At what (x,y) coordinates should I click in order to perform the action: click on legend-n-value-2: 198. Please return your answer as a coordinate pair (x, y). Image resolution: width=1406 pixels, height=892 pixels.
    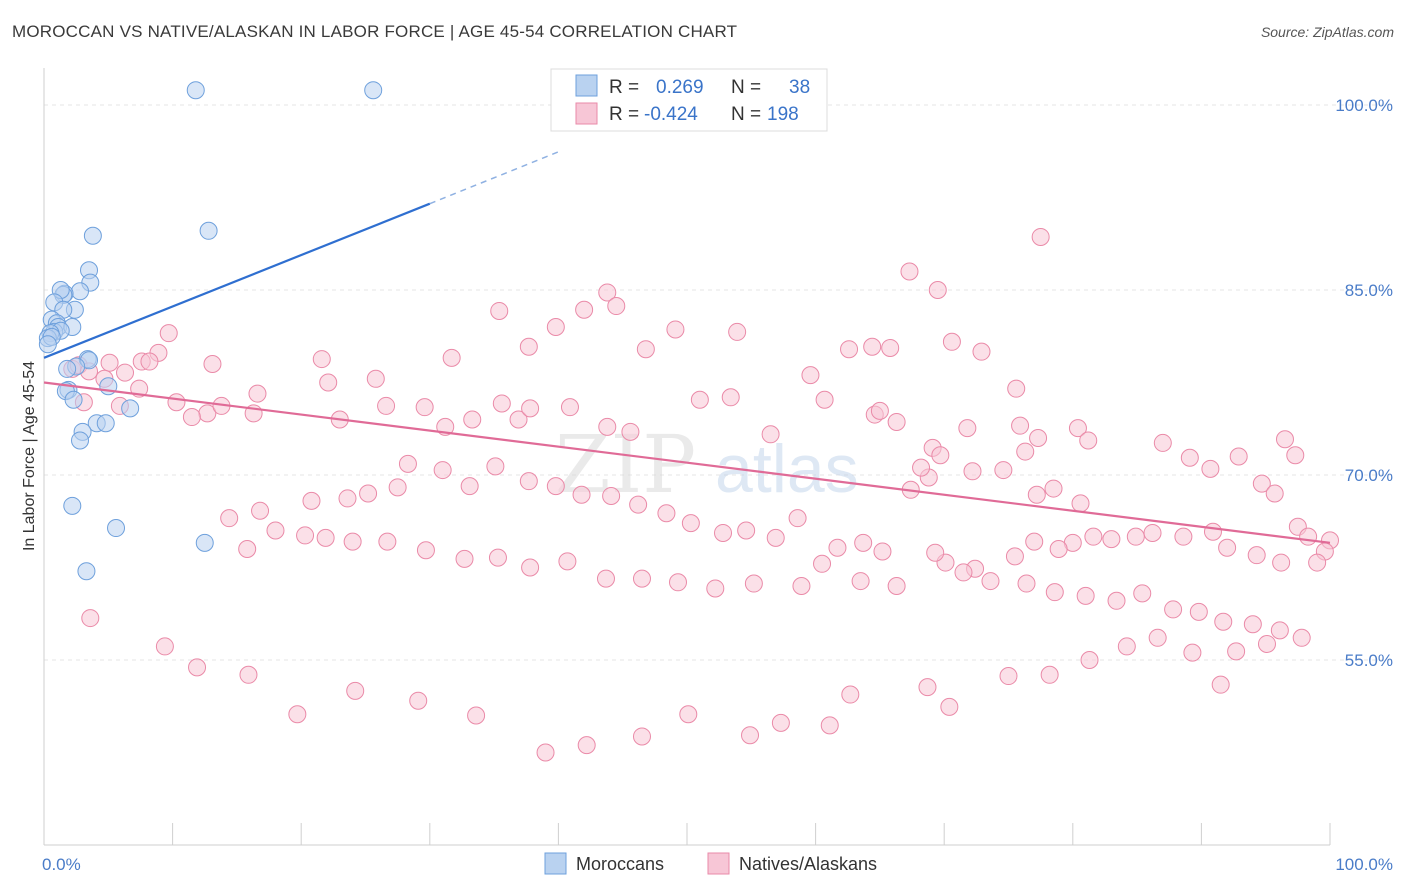
    Looking at the image, I should click on (783, 114).